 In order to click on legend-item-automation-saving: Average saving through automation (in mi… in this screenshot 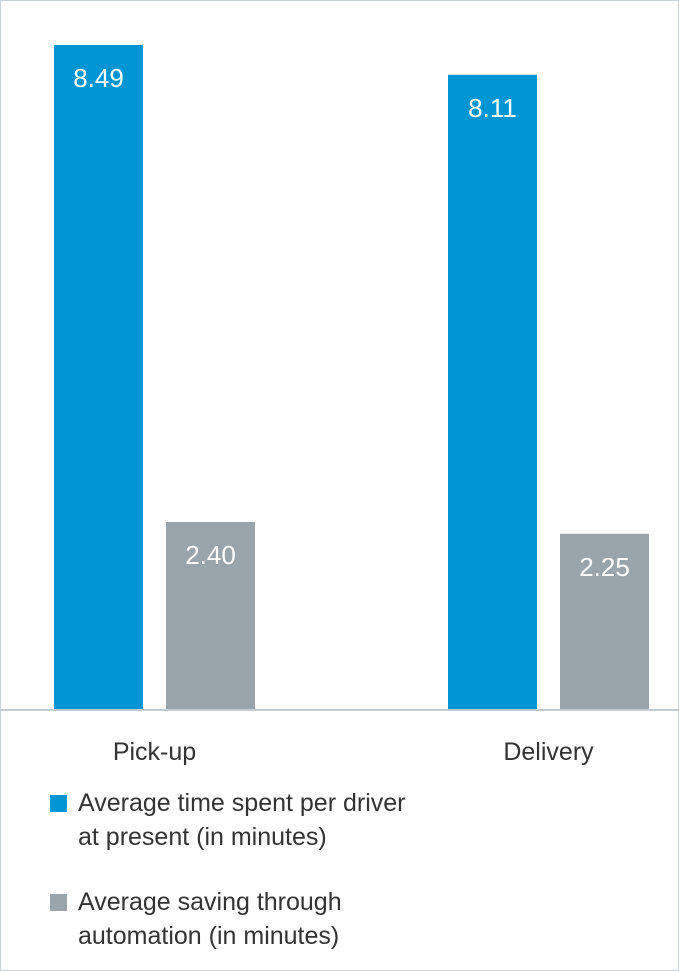, I will do `click(279, 919)`.